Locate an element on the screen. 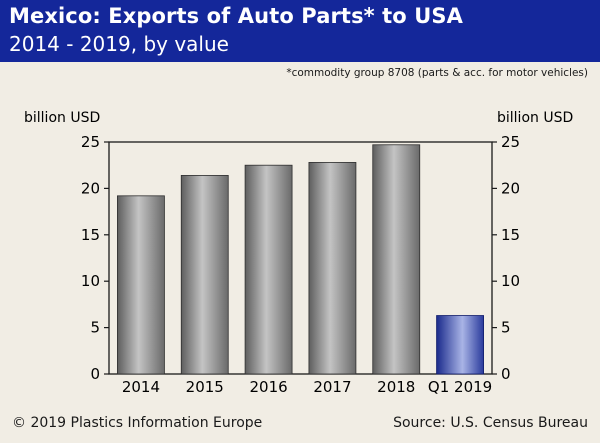  x-category-label: Q1 2019 is located at coordinates (460, 387).